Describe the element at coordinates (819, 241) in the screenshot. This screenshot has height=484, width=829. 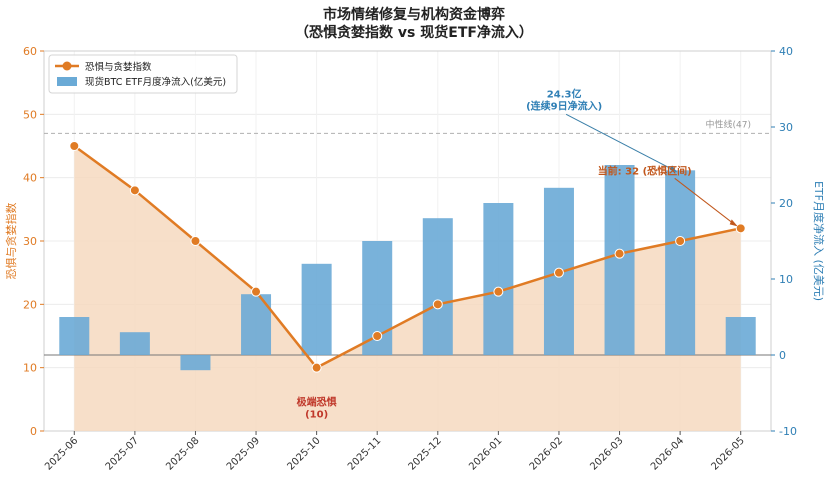
I see `right-axis-label: ETF月度净流入 (亿美元)` at that location.